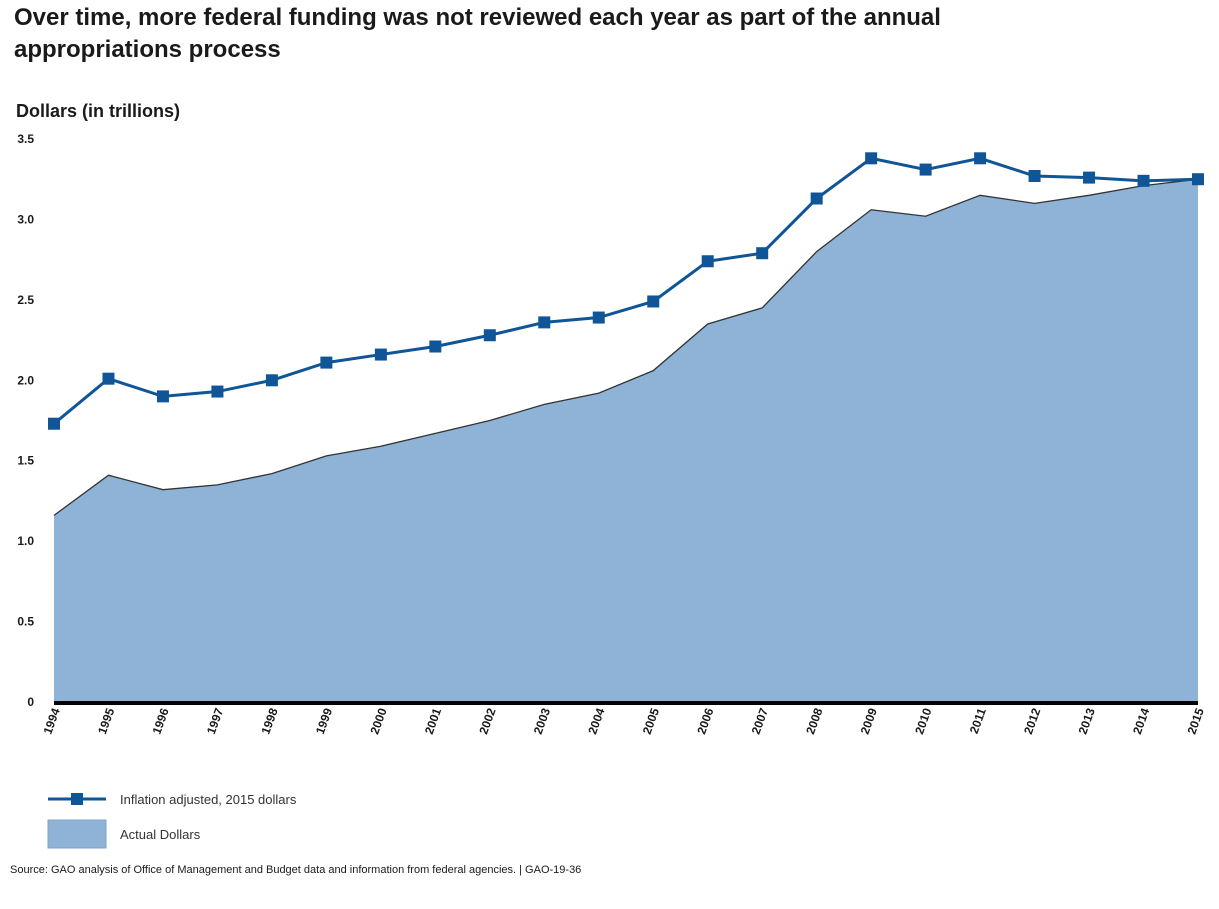 Image resolution: width=1219 pixels, height=909 pixels. I want to click on data-marker-2004, so click(598, 317).